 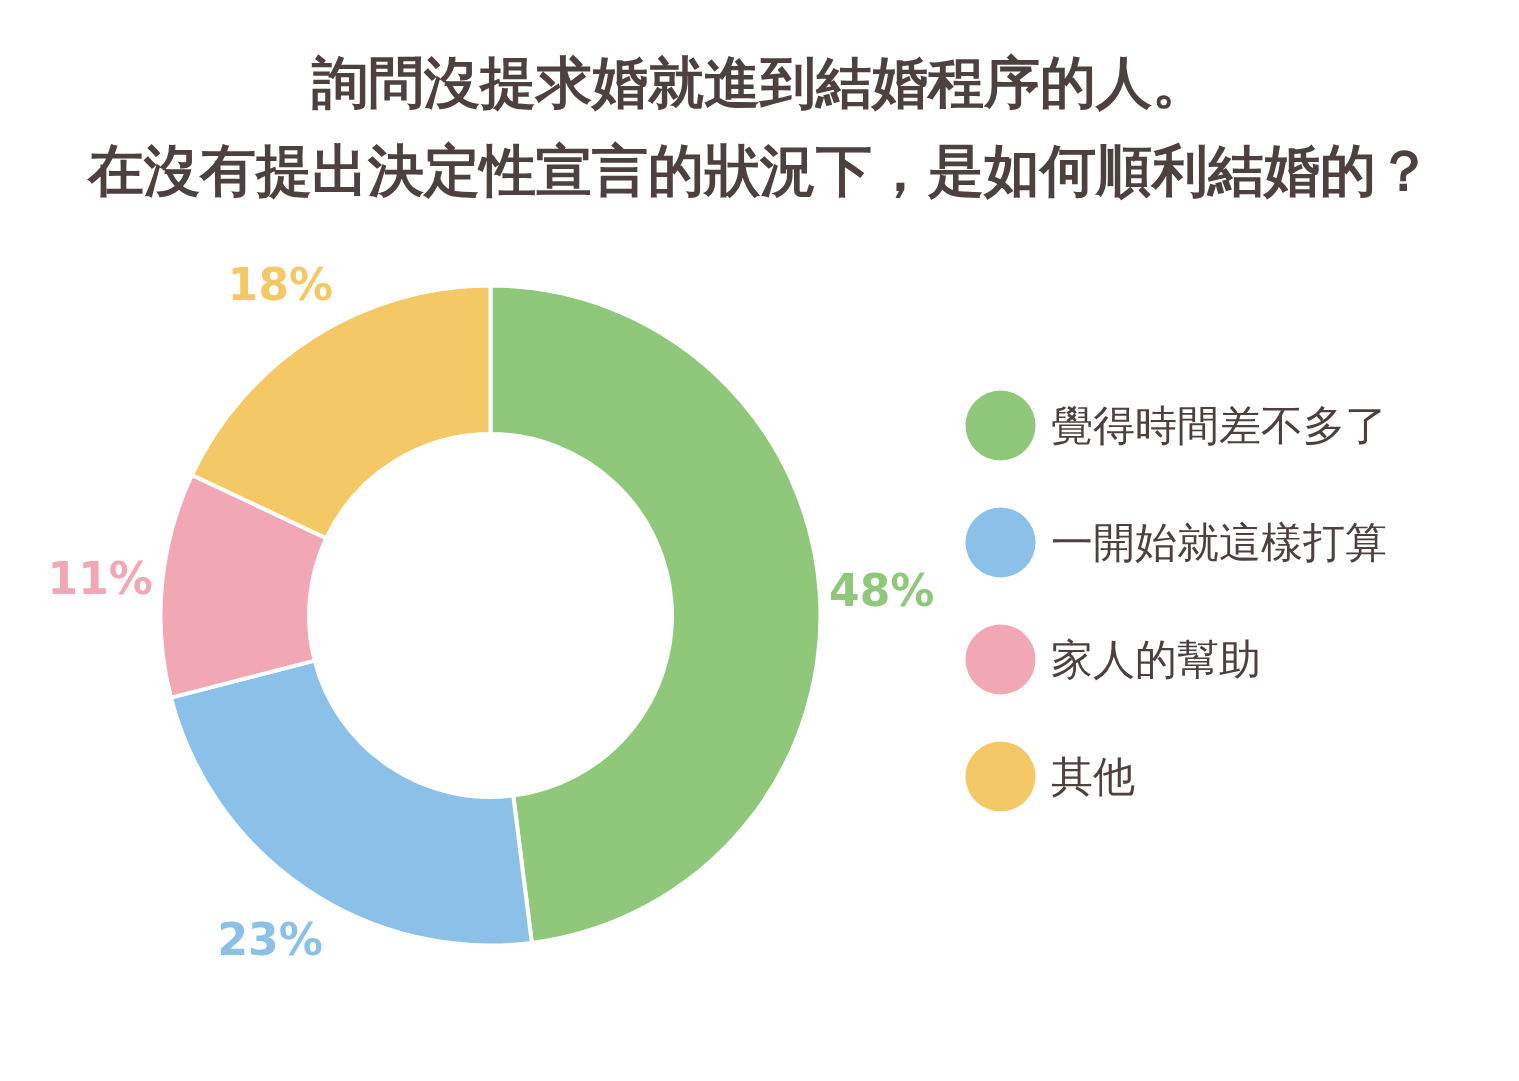 I want to click on chart-subtitle: 在沒有提出決定性宣言的狀況下，是如何順利結婚的？, so click(x=759, y=170).